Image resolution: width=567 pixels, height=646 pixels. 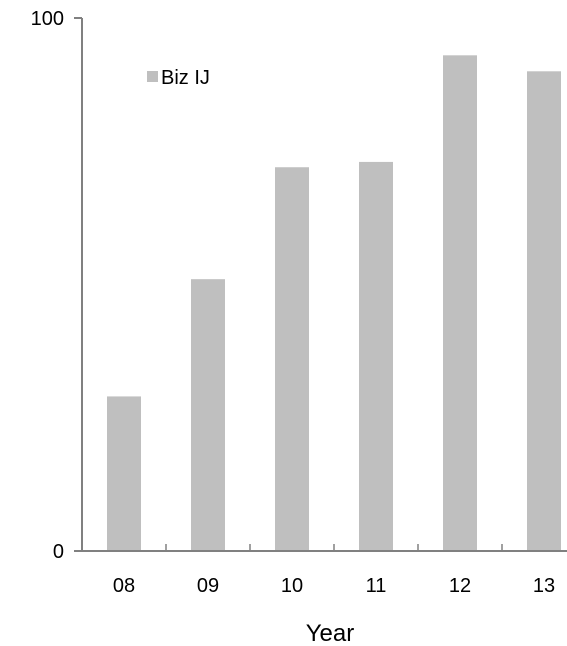 What do you see at coordinates (208, 586) in the screenshot?
I see `x-tick-label-09: 09` at bounding box center [208, 586].